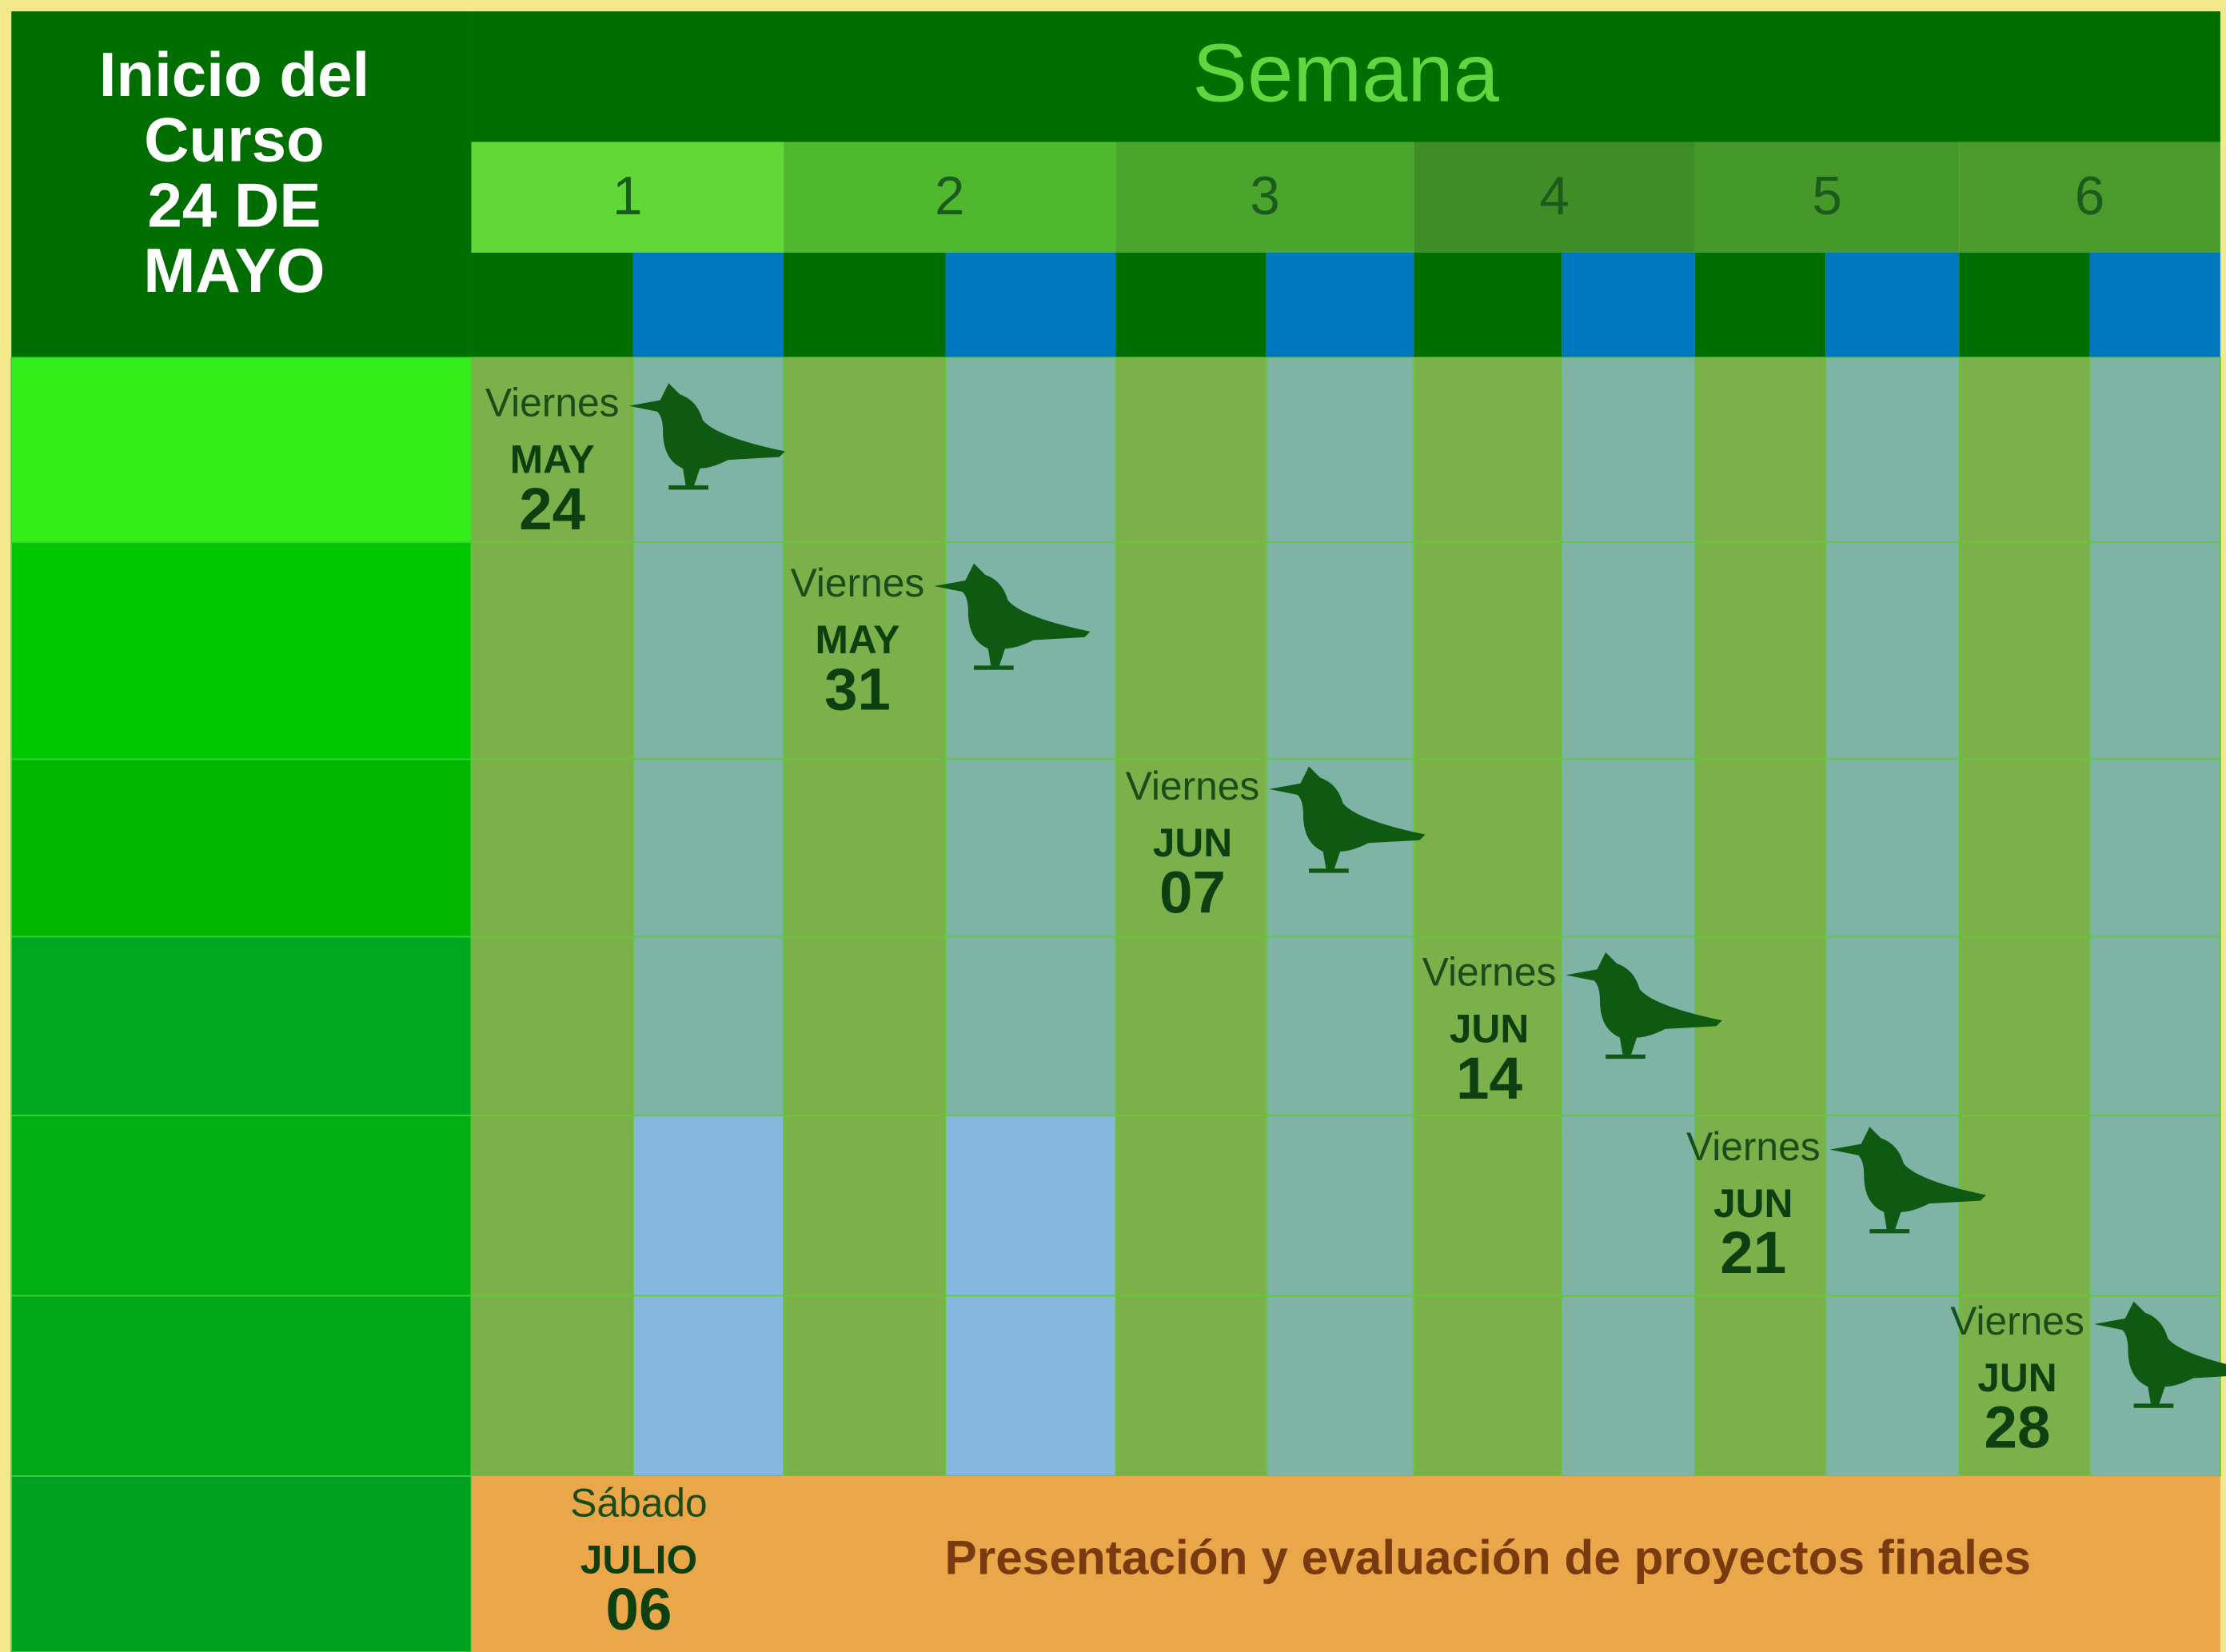 The image size is (2226, 1652). I want to click on session-date: 07, so click(1192, 892).